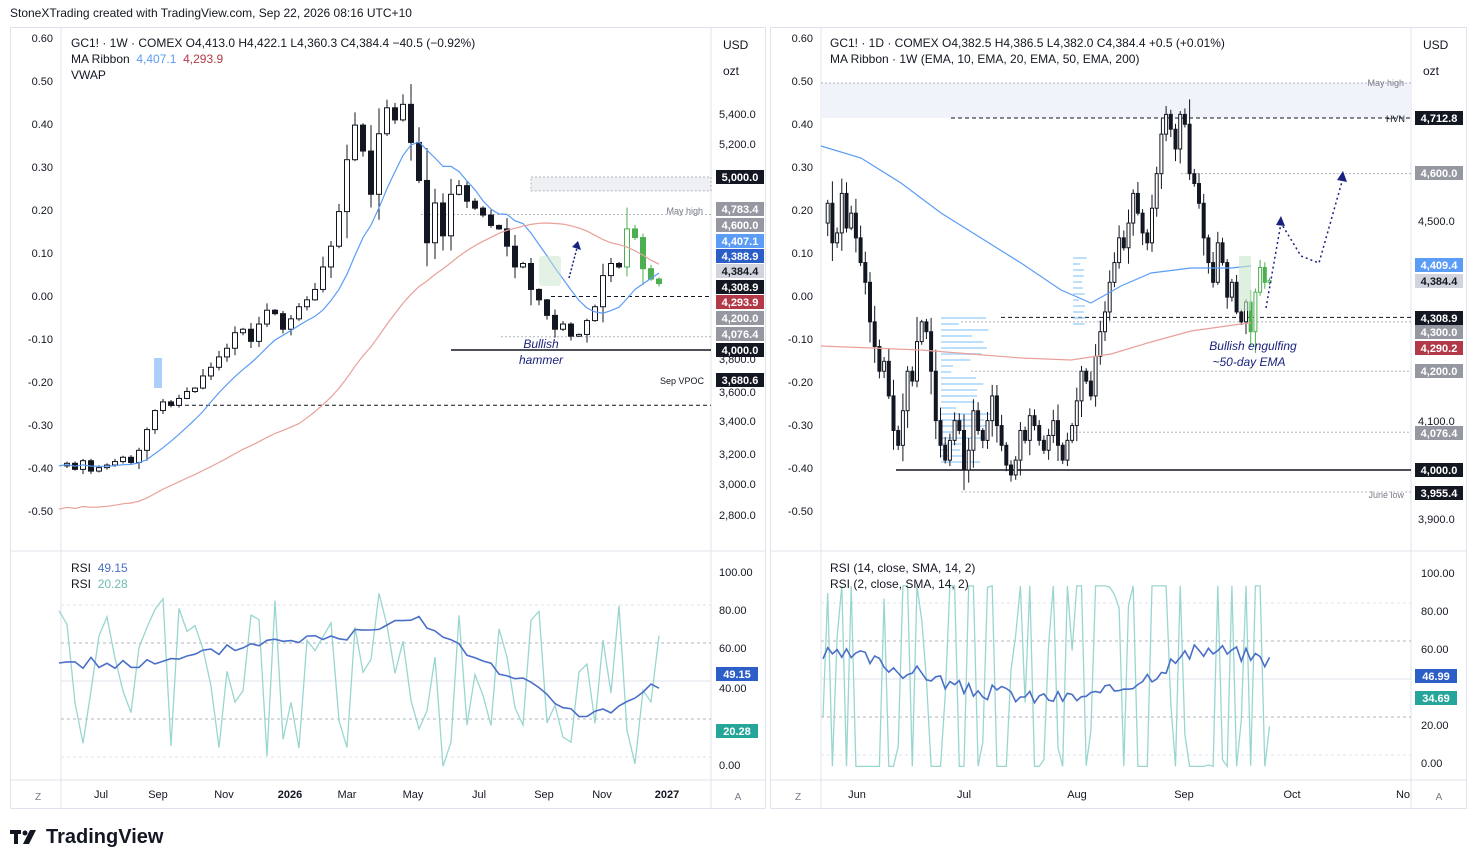  Describe the element at coordinates (740, 288) in the screenshot. I see `left-price-badge: 4,308.9` at that location.